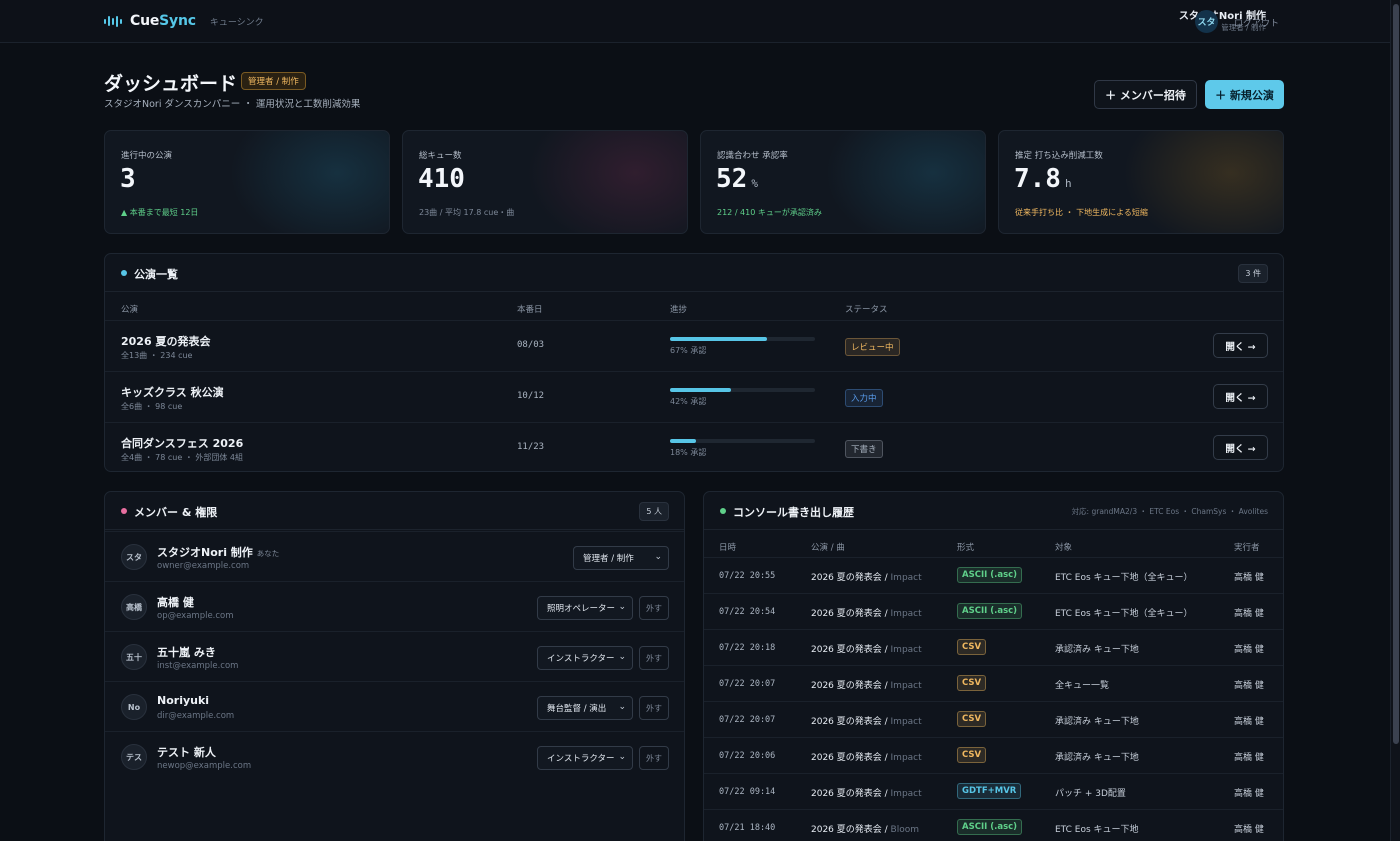 This screenshot has width=1400, height=841. I want to click on kpi-label: 推定 打ち込み削減工数, so click(1059, 156).